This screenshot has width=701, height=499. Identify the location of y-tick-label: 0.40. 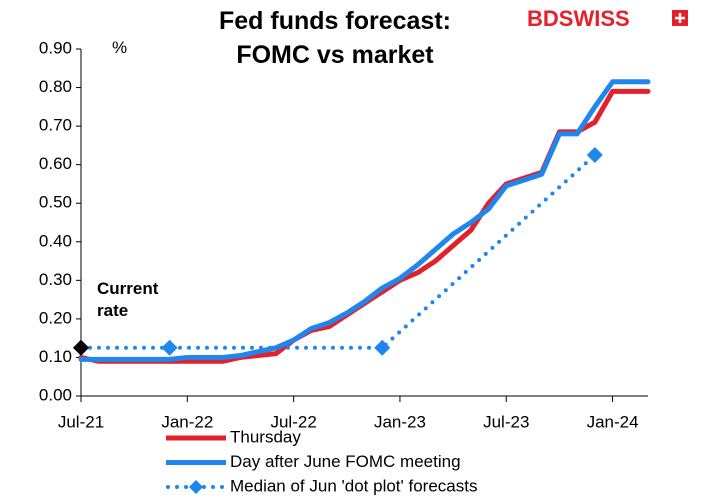
(55, 240).